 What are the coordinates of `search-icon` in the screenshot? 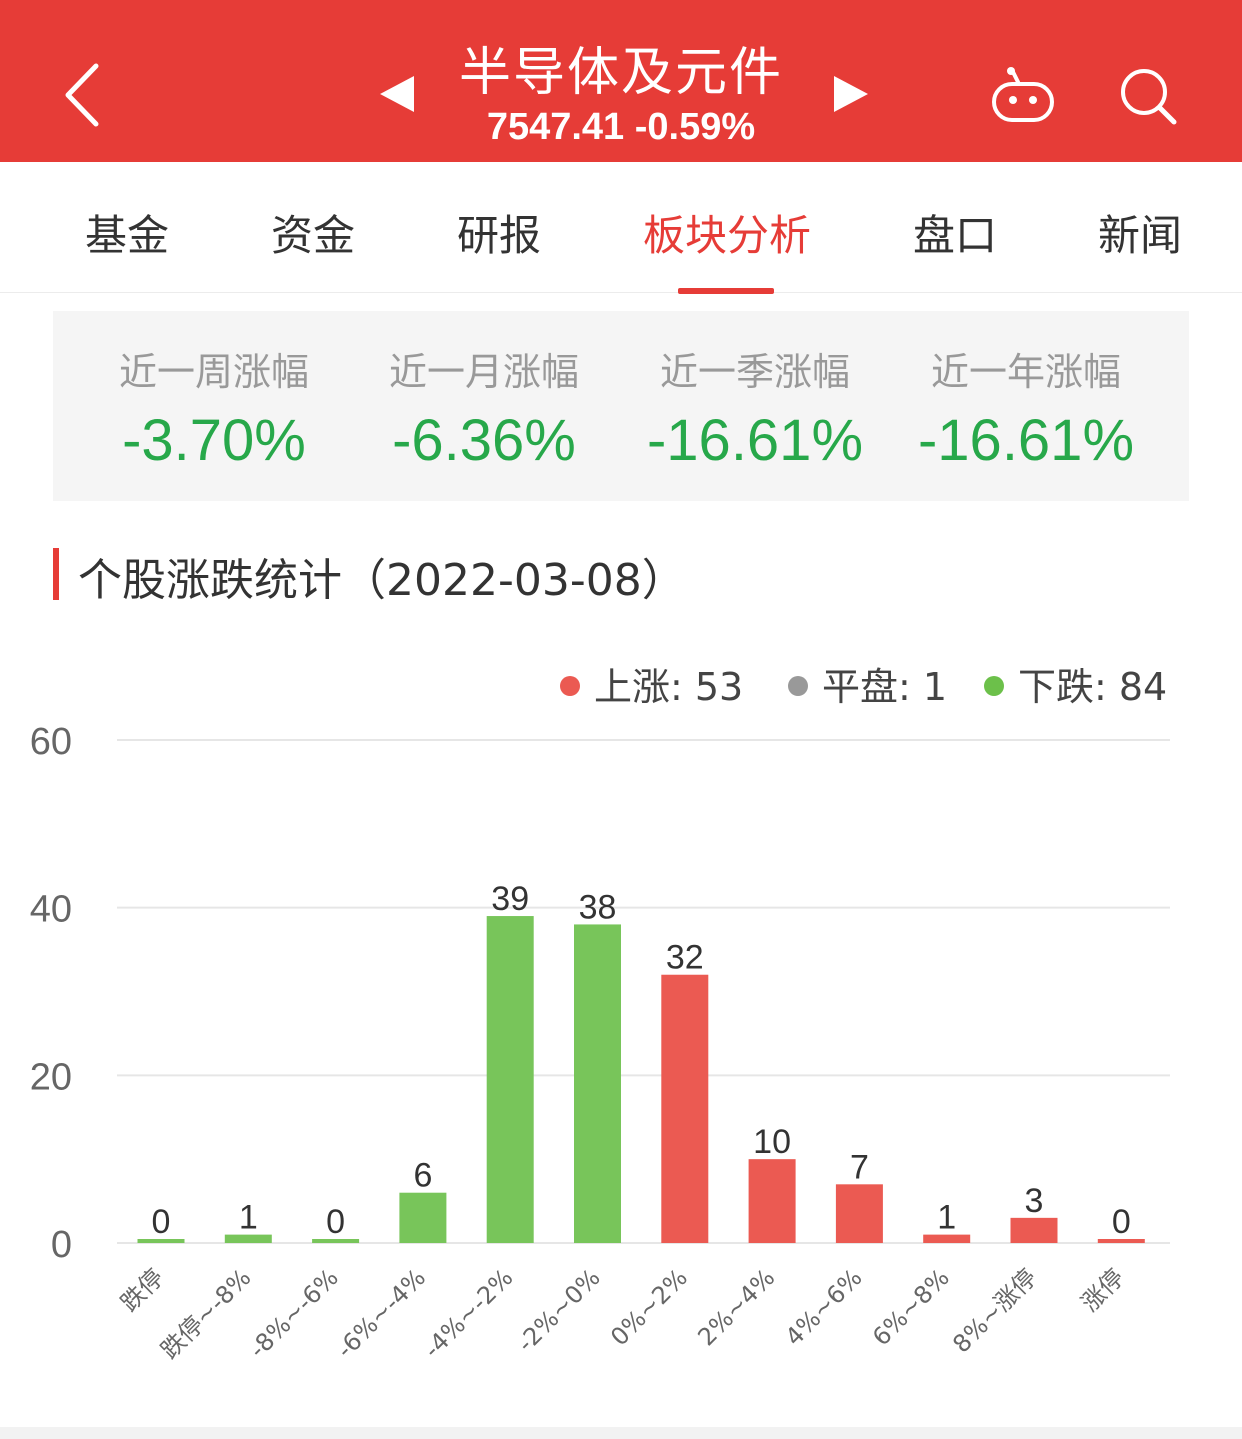 It's located at (1149, 97).